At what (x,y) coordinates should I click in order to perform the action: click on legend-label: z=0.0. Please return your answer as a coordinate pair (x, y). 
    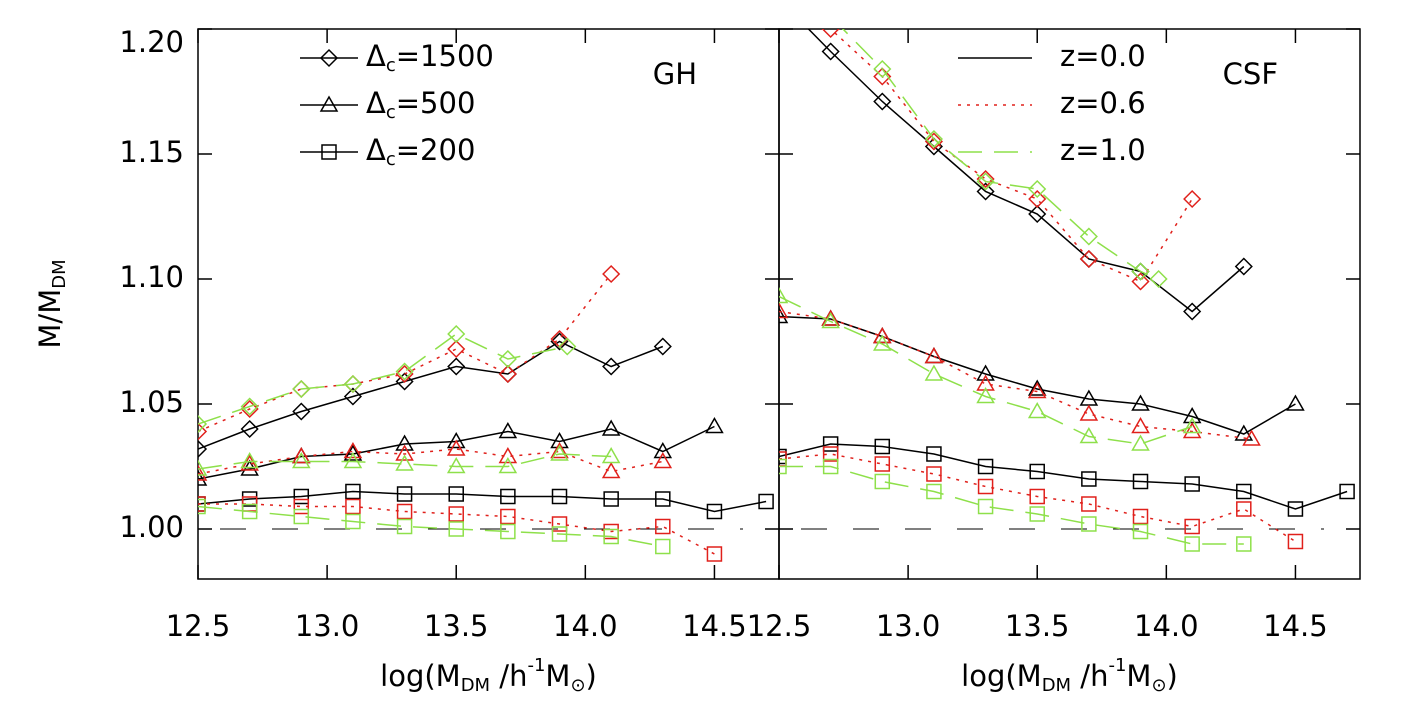
    Looking at the image, I should click on (1103, 56).